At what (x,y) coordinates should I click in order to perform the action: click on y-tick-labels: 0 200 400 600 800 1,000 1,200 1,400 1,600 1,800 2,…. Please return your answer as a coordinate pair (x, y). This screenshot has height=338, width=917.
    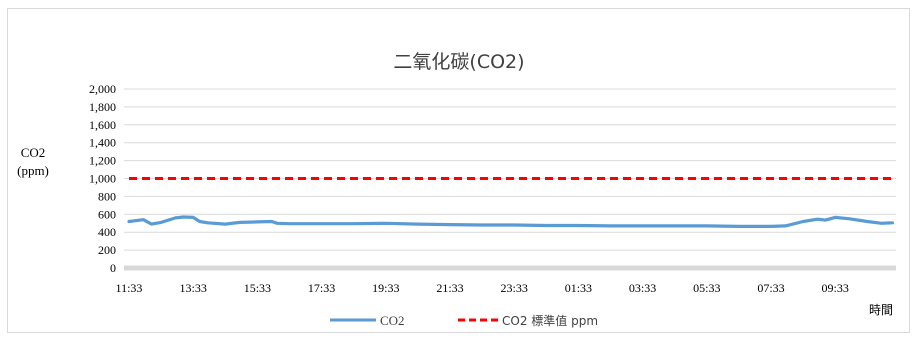
    Looking at the image, I should click on (102, 178).